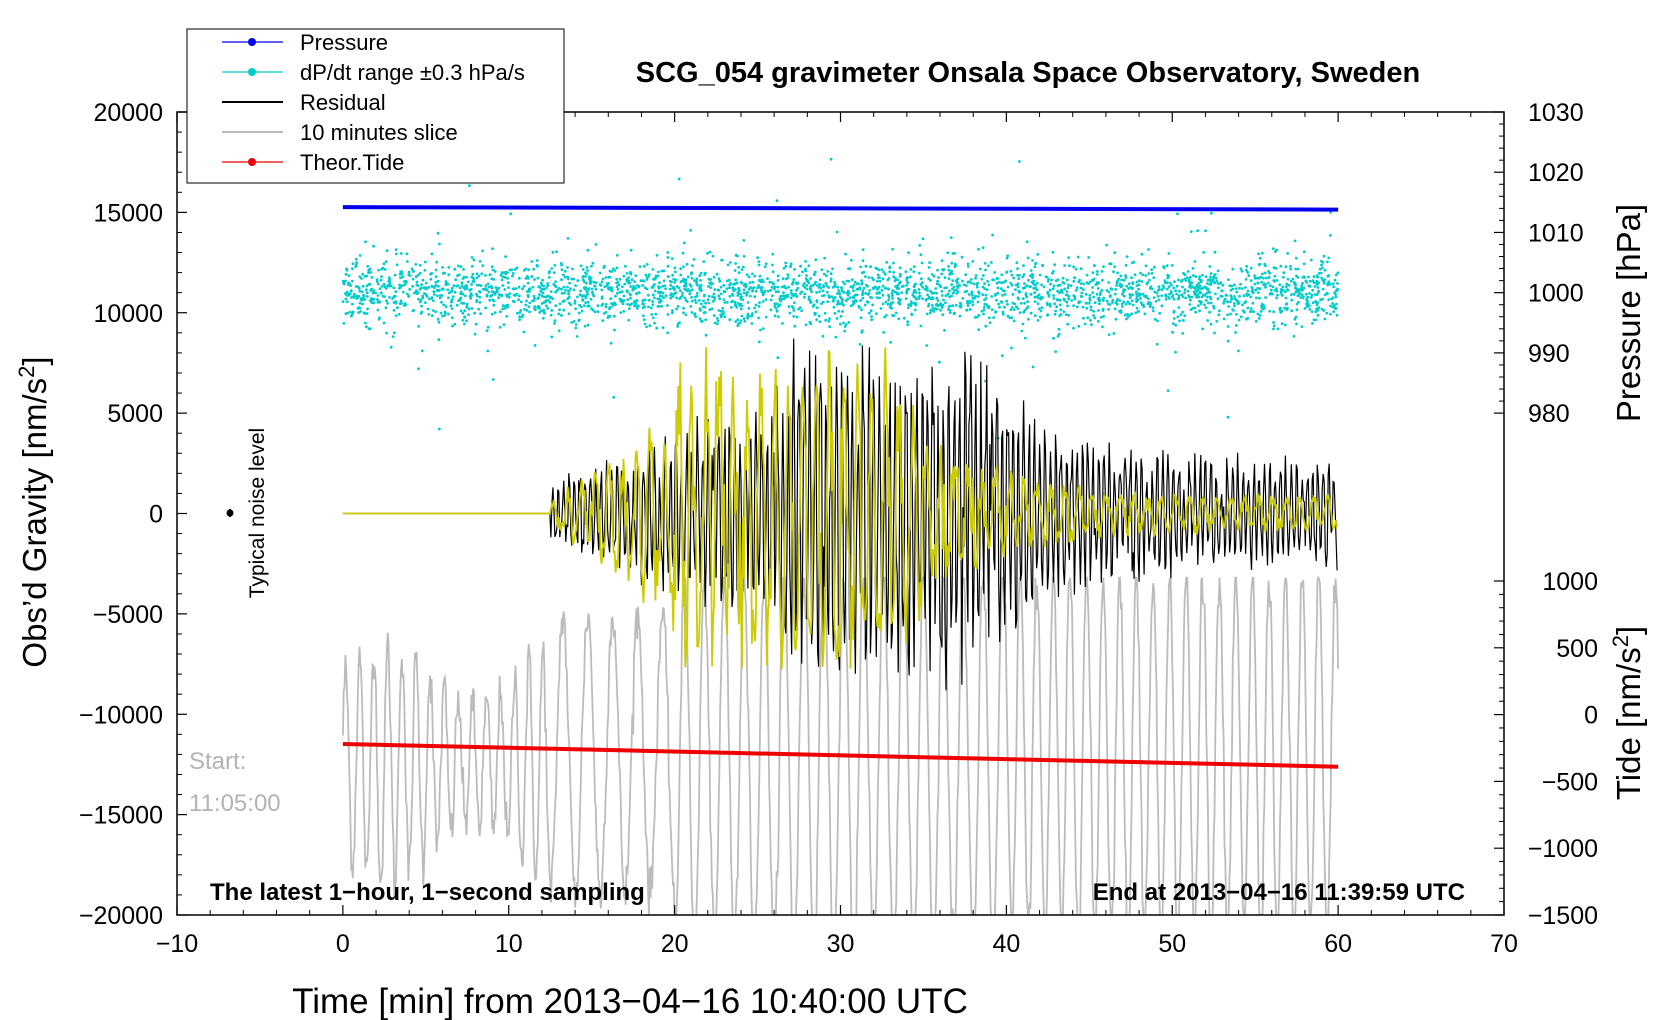  I want to click on x-tick-label: 30, so click(841, 944).